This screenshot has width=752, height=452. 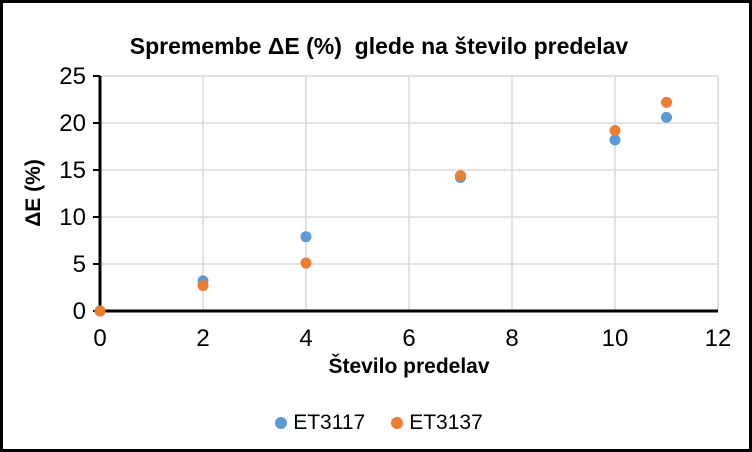 I want to click on x-tick-label: 2, so click(x=202, y=338).